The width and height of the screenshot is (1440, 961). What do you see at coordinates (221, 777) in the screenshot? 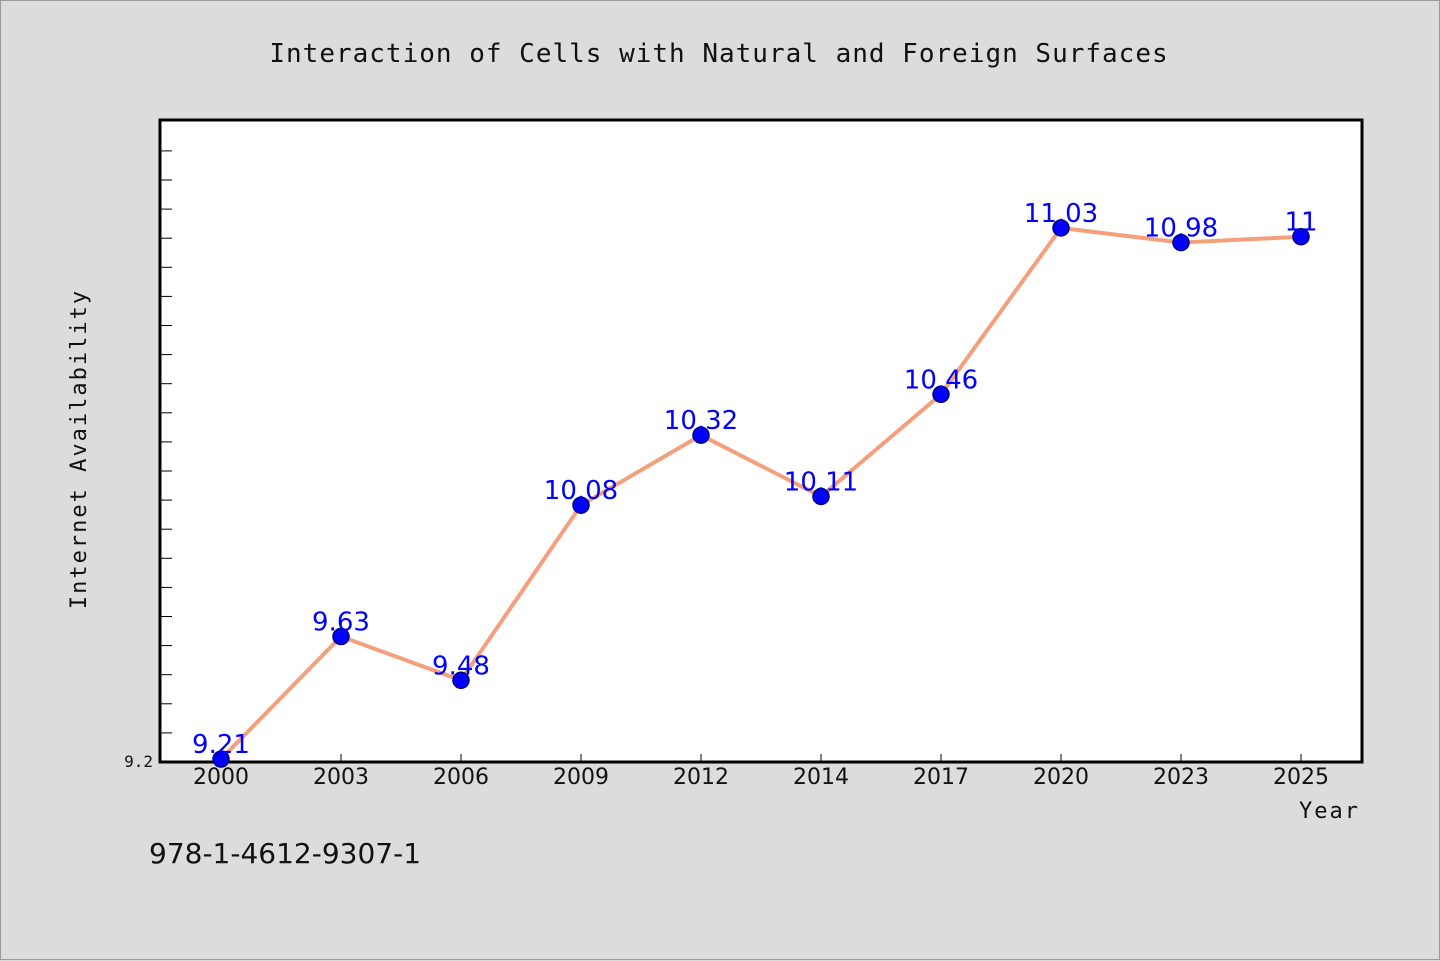
I see `x-tick-label: 2000` at bounding box center [221, 777].